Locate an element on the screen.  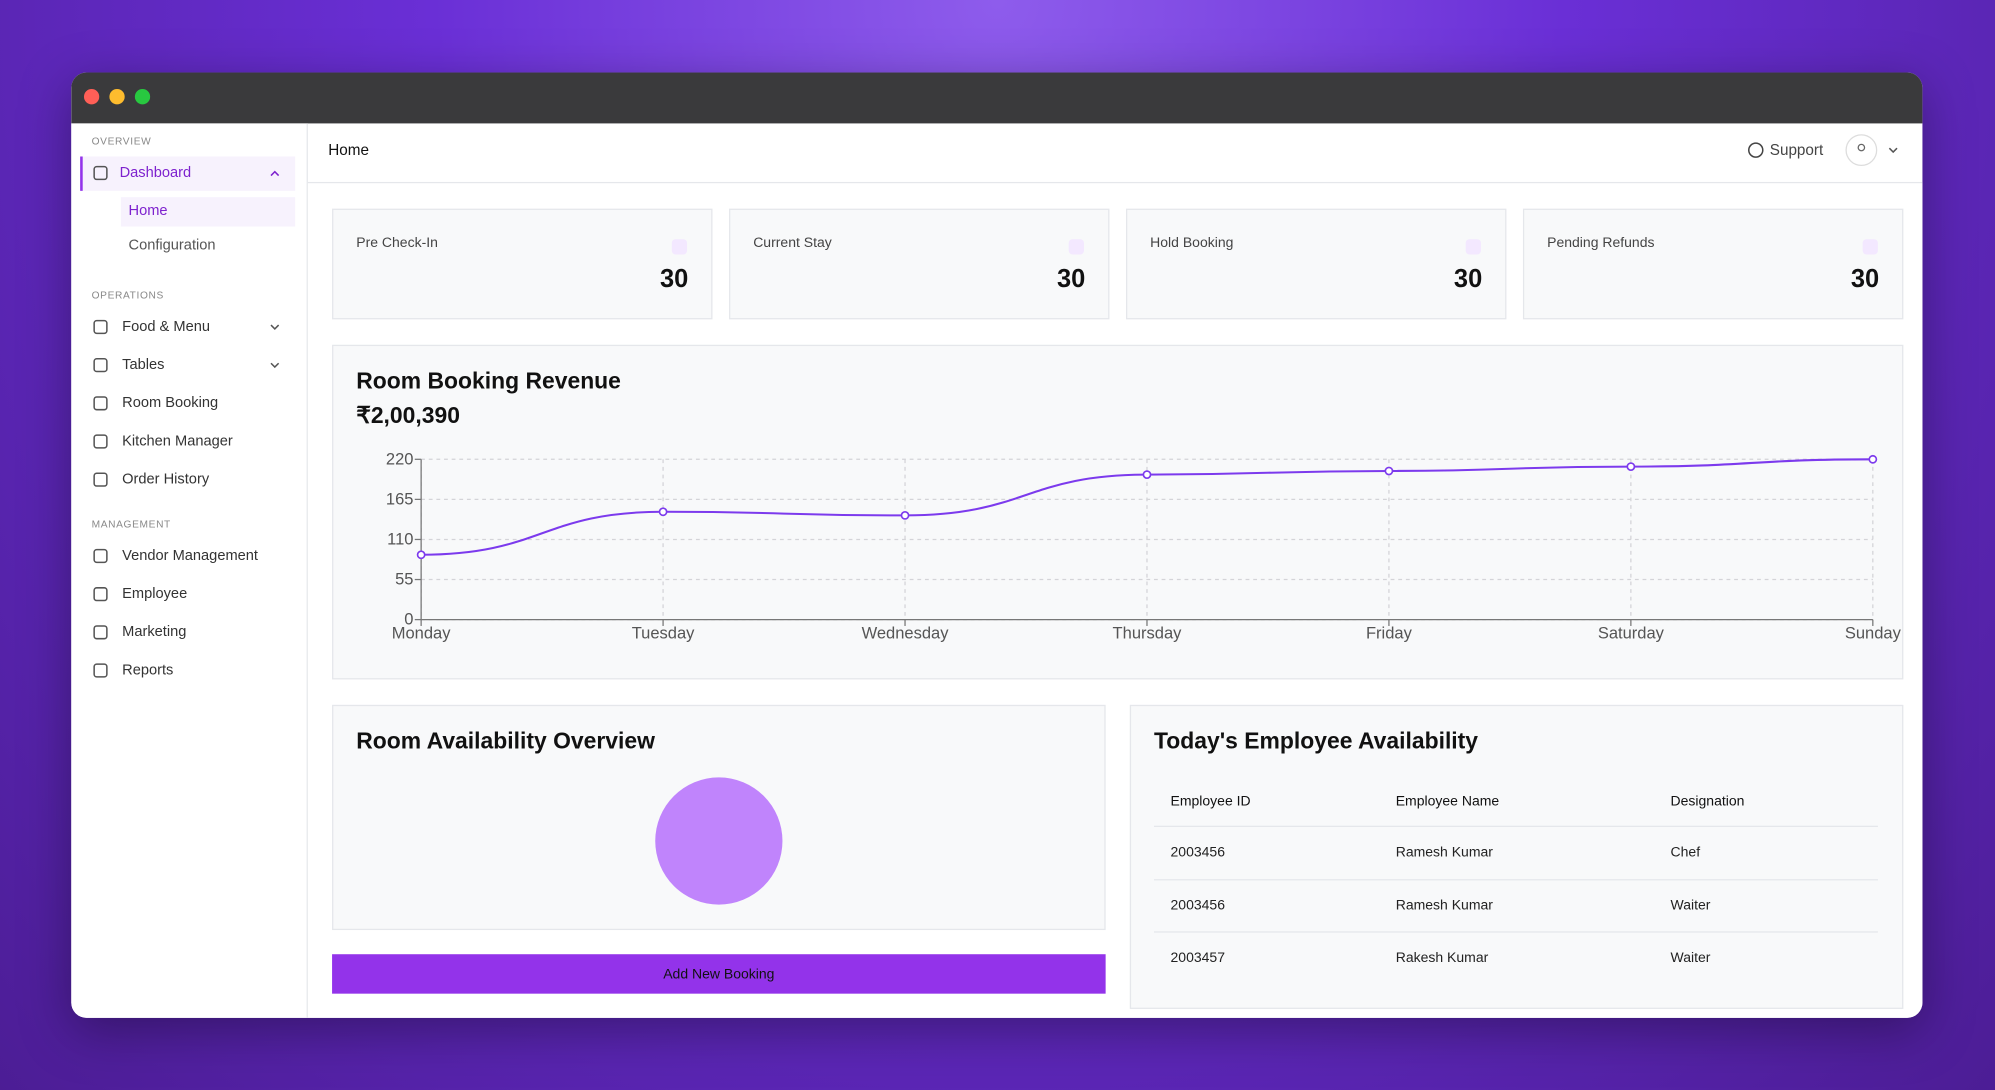
section-title: MANAGEMENT is located at coordinates (131, 524).